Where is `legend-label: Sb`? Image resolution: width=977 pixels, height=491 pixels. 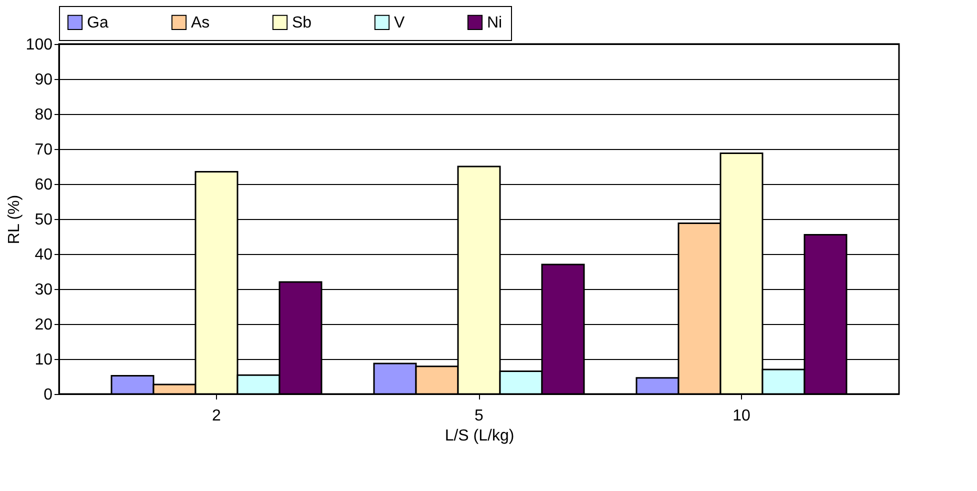
legend-label: Sb is located at coordinates (302, 23).